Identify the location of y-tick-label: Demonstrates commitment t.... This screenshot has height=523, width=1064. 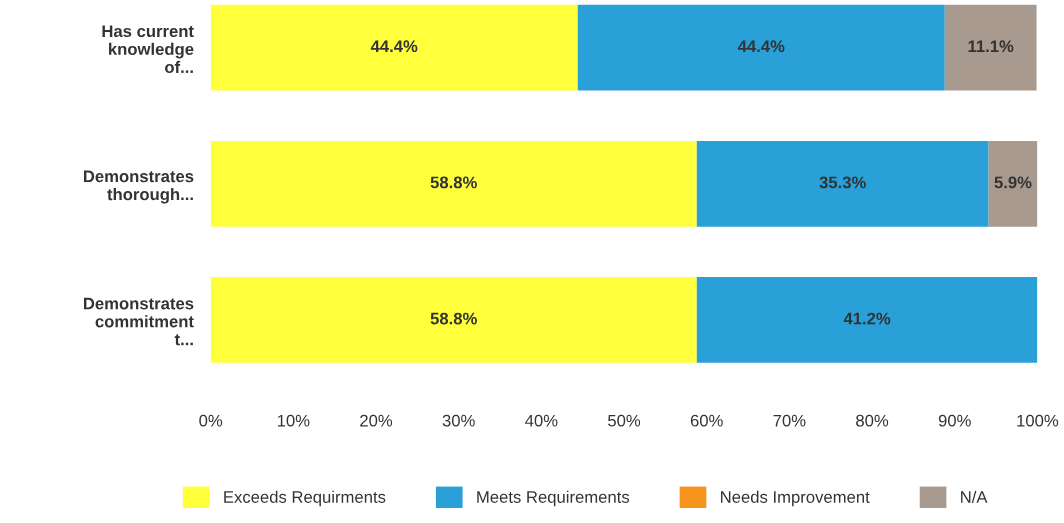
(138, 321).